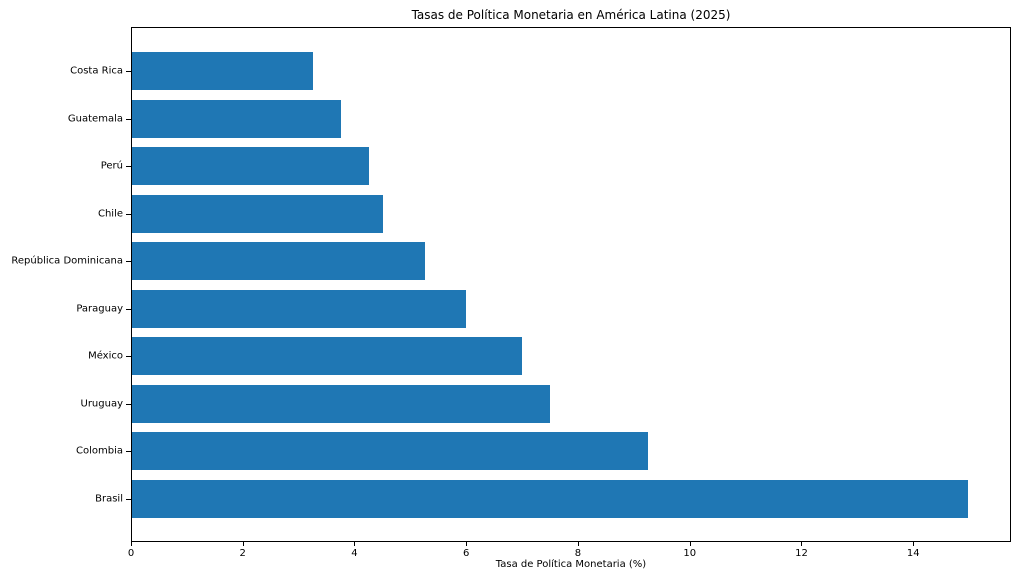  I want to click on bar-row: México, so click(549, 356).